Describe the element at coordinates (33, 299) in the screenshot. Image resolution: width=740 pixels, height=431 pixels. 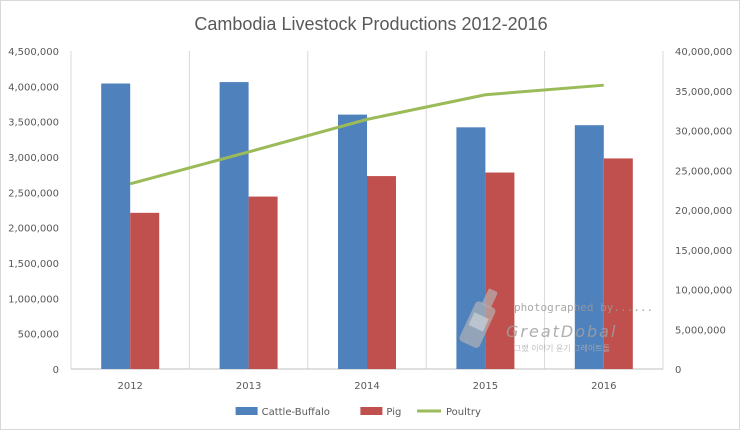
I see `left-axis-tick-label: 1,000,000` at that location.